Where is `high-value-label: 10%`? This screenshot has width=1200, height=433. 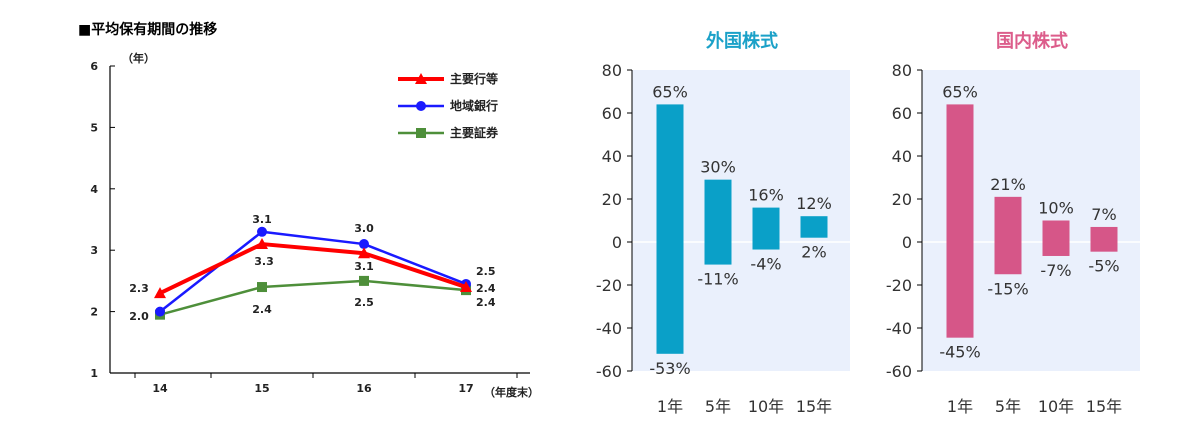
high-value-label: 10% is located at coordinates (1056, 208).